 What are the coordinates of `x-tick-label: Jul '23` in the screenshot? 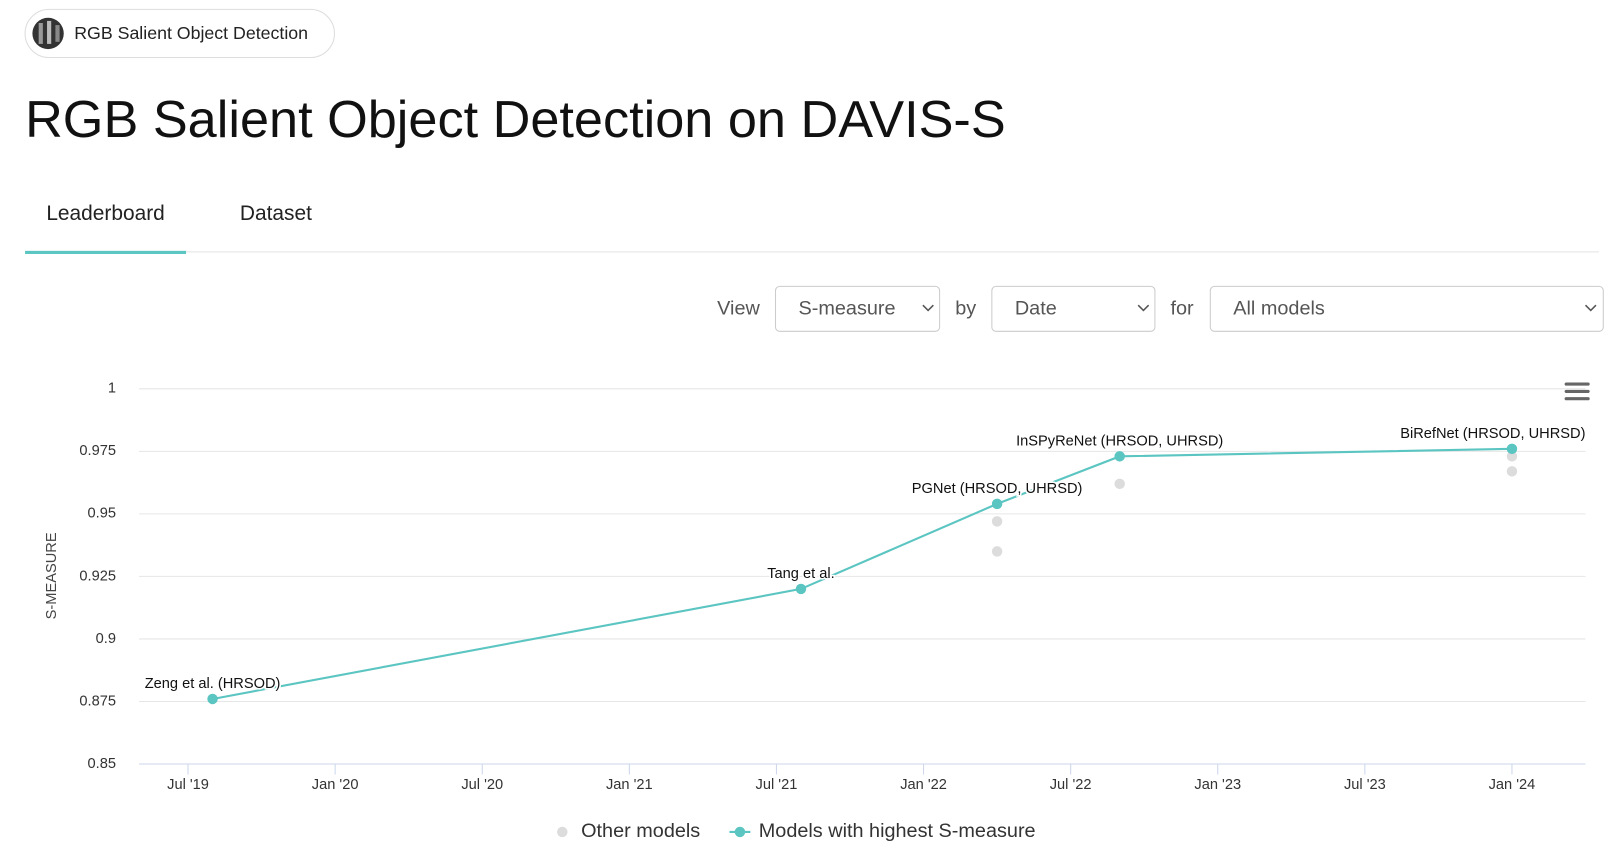 It's located at (1365, 785).